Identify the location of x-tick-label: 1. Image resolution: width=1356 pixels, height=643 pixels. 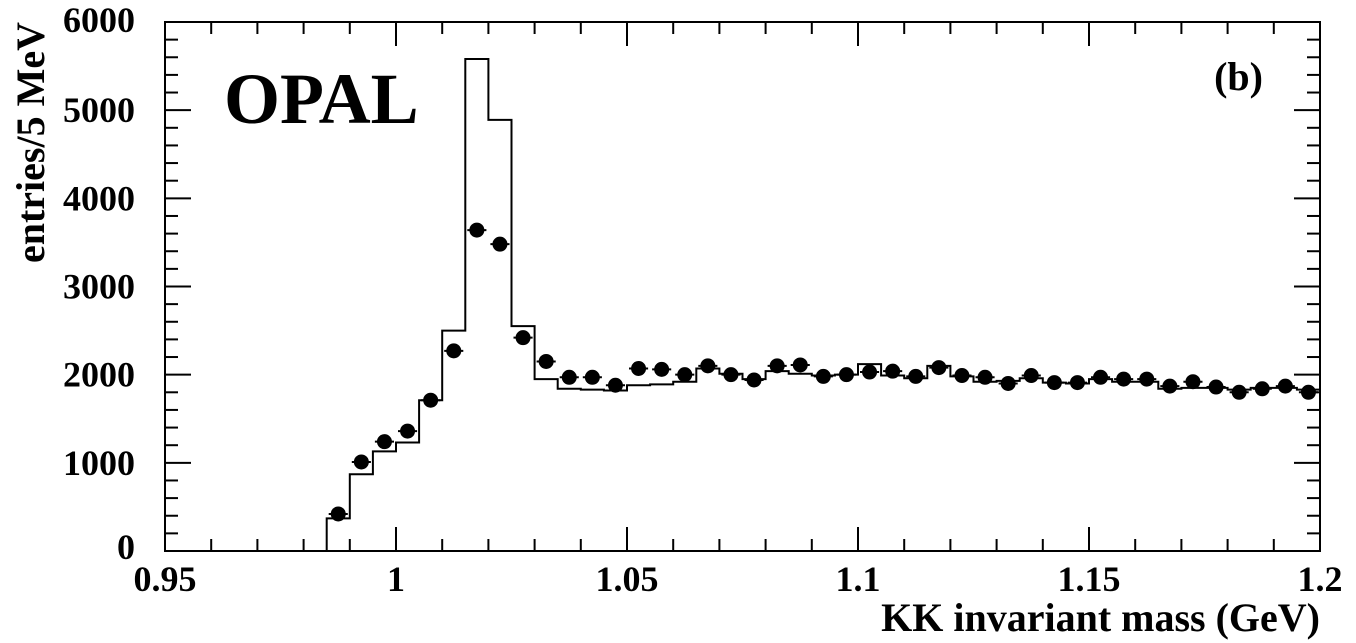
(396, 579).